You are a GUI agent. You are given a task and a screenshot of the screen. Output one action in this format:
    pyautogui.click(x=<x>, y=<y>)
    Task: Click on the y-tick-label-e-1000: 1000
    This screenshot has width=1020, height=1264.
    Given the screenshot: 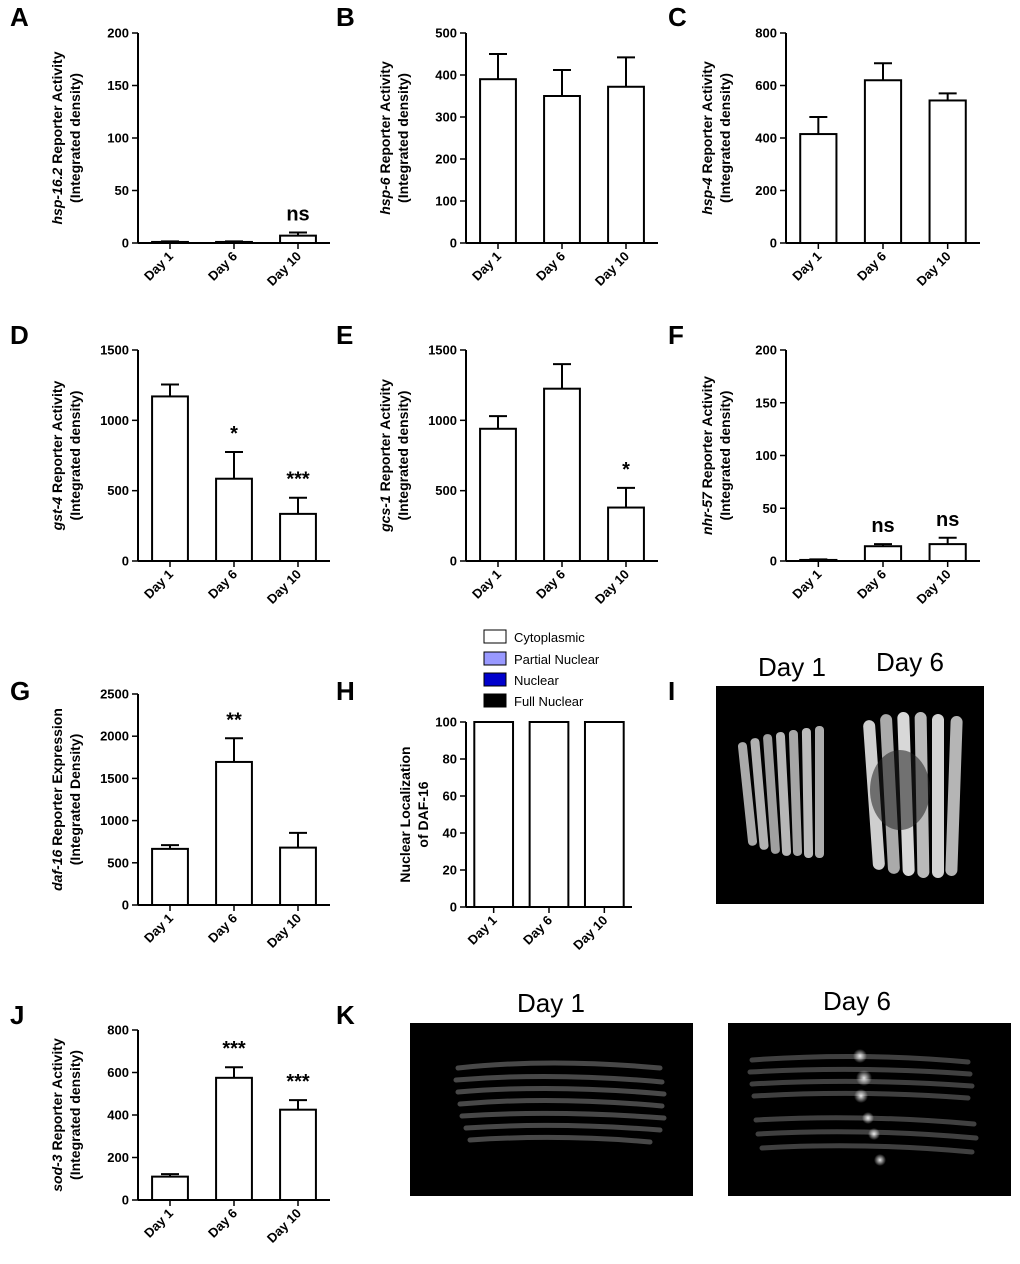 What is the action you would take?
    pyautogui.click(x=442, y=420)
    